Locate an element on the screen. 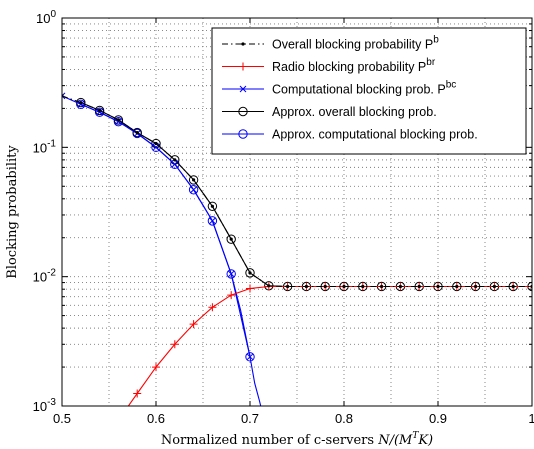  y-tick-label: 10⁻² is located at coordinates (45, 276).